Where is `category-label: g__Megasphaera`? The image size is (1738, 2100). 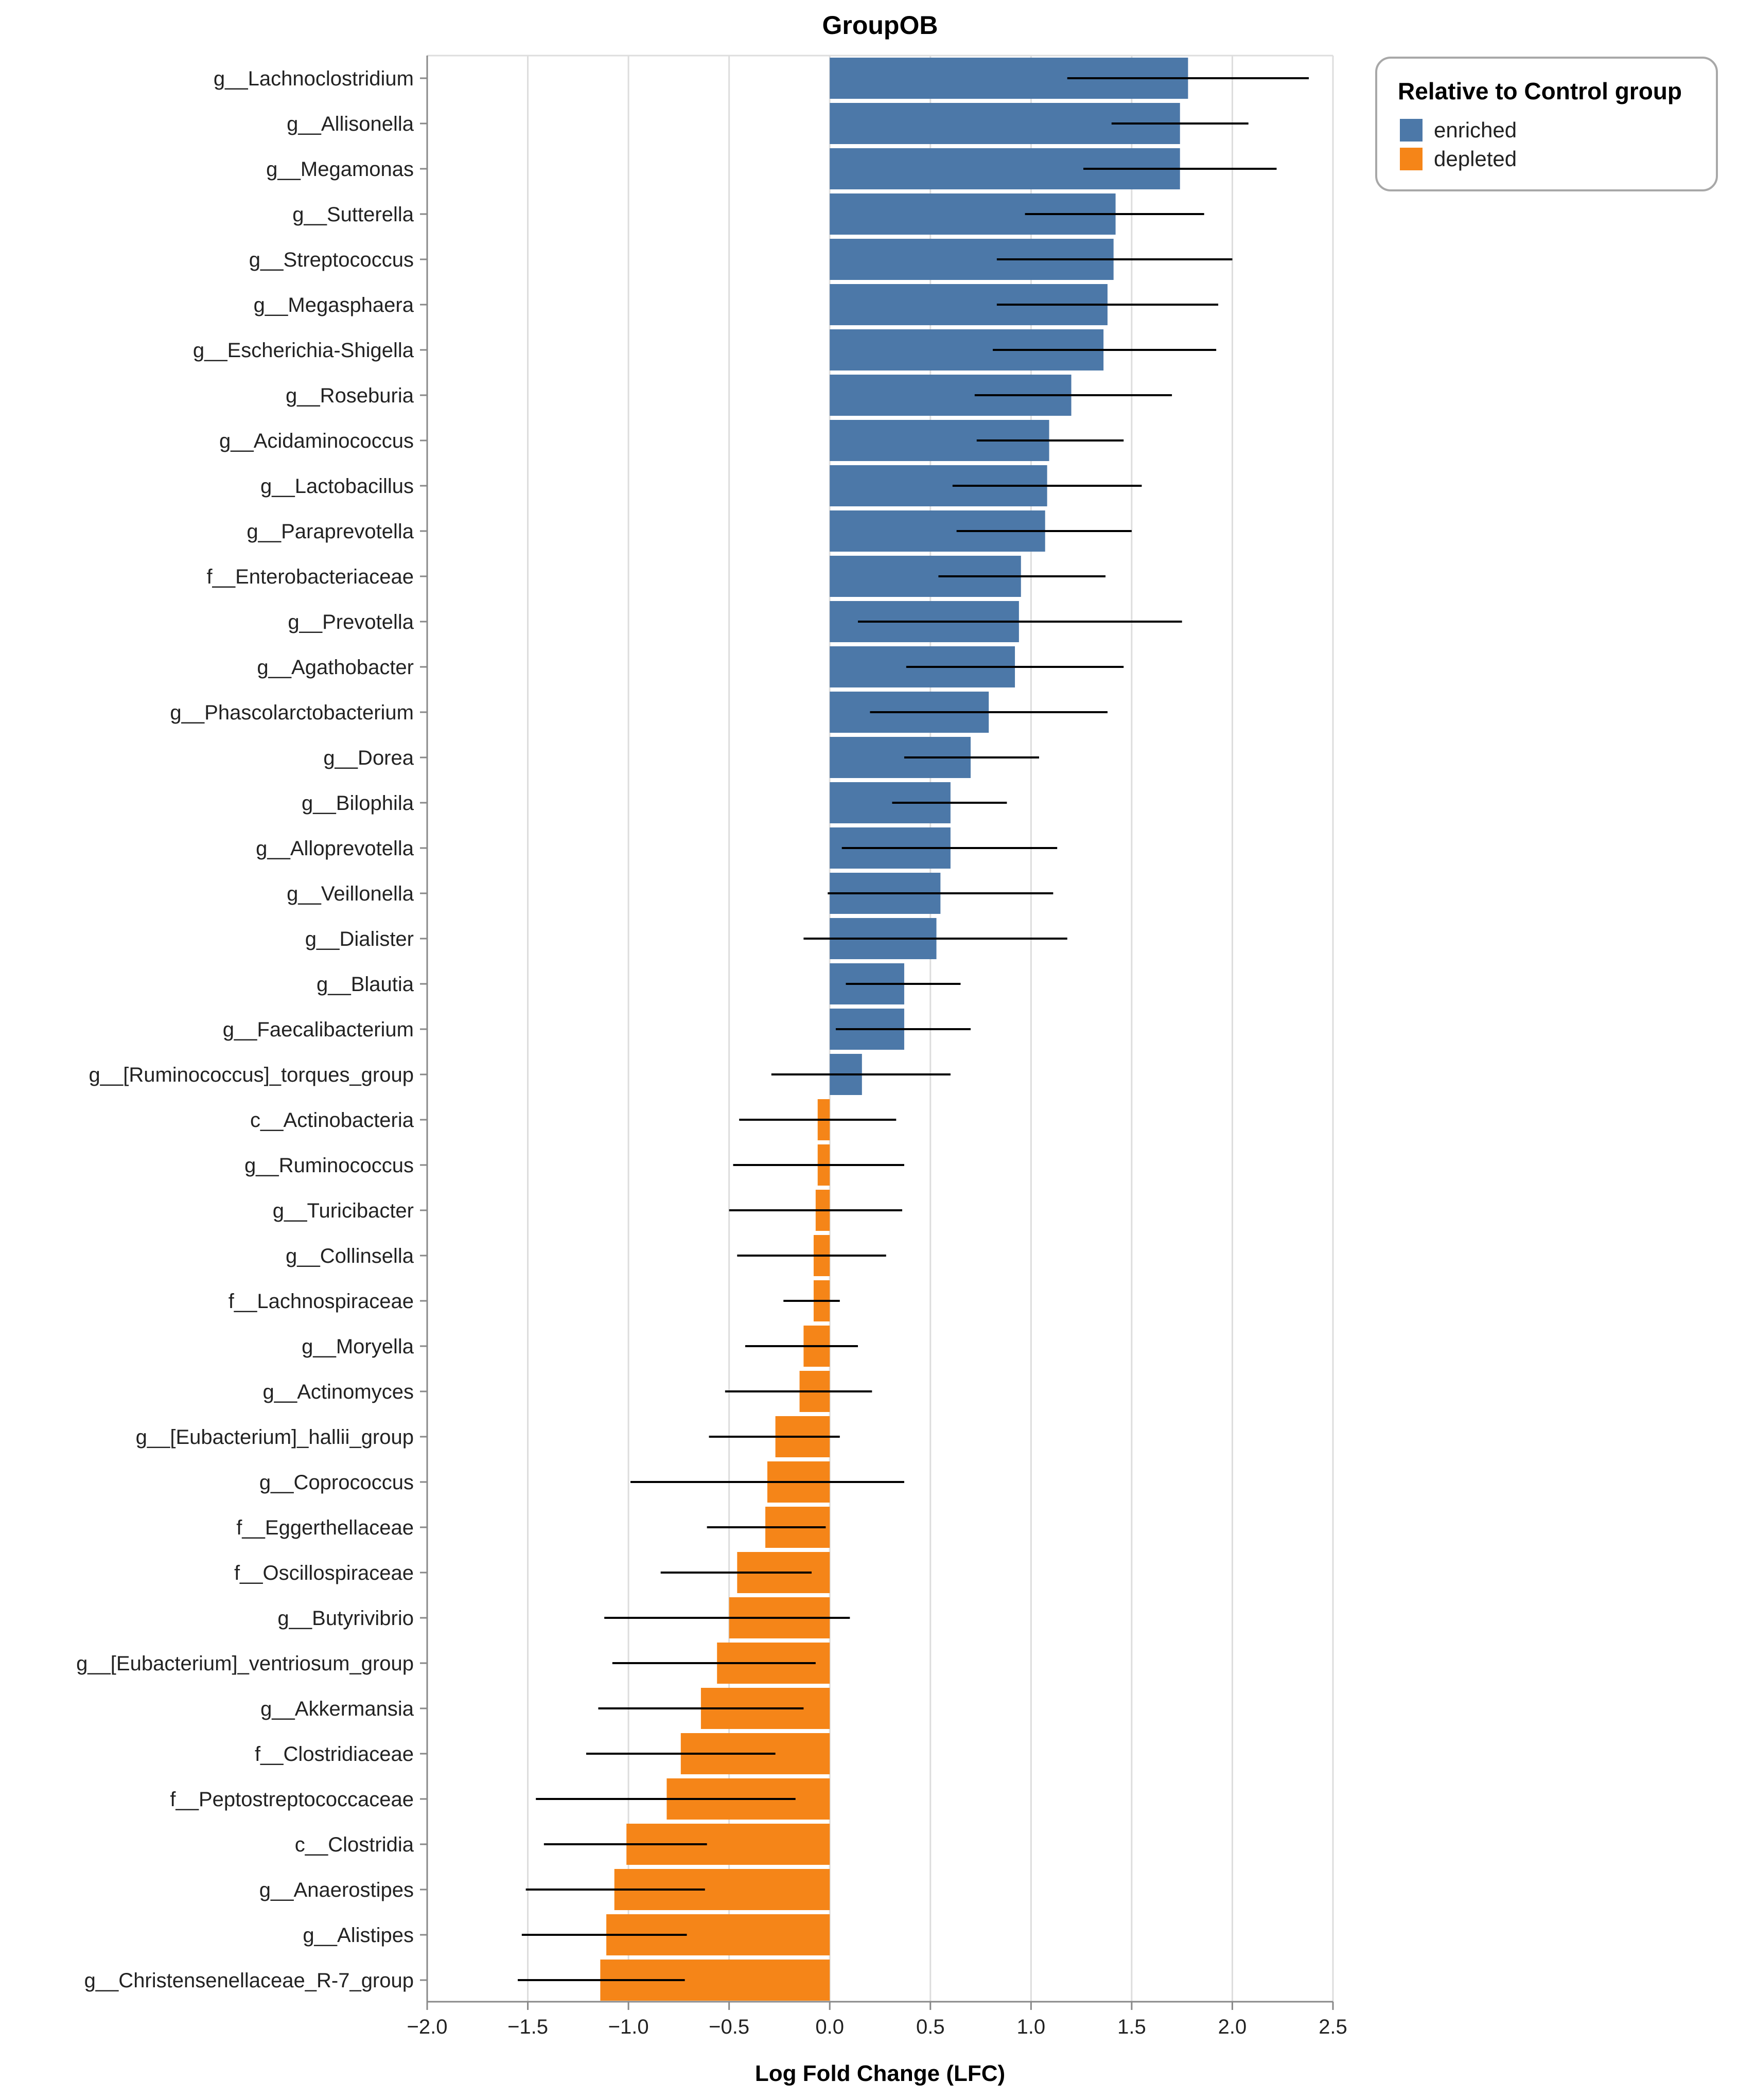 category-label: g__Megasphaera is located at coordinates (334, 305).